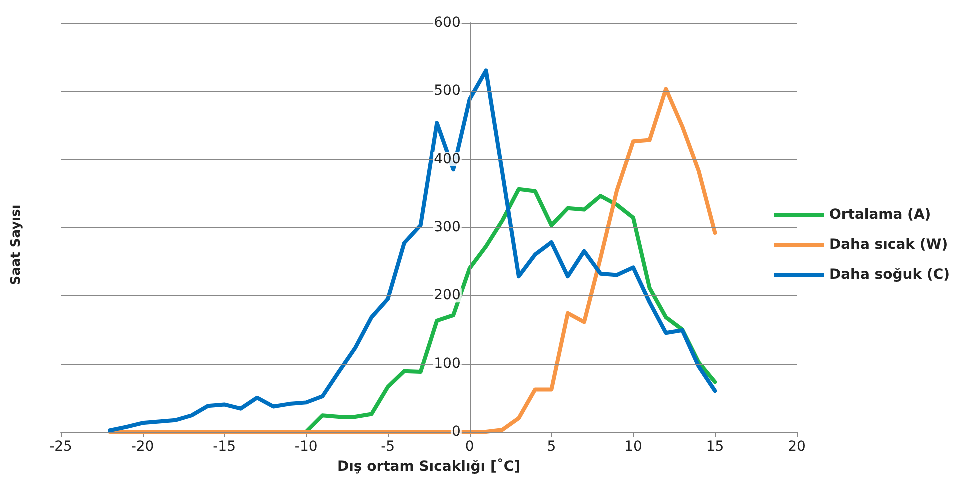 The height and width of the screenshot is (490, 965). I want to click on y-axis-title: Saat Sayısı, so click(16, 245).